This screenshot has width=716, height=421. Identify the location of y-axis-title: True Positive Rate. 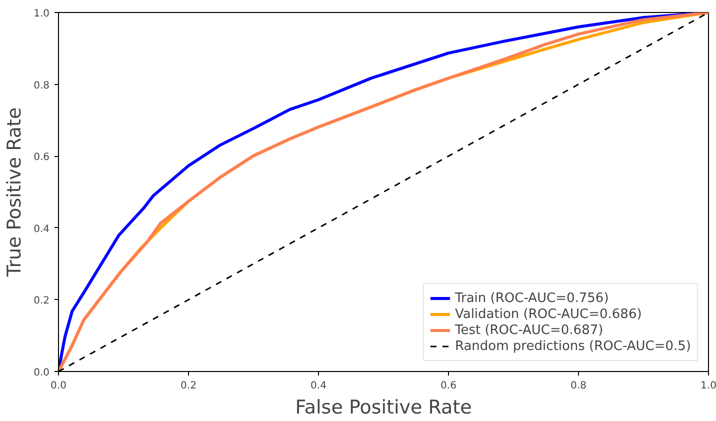
(15, 192).